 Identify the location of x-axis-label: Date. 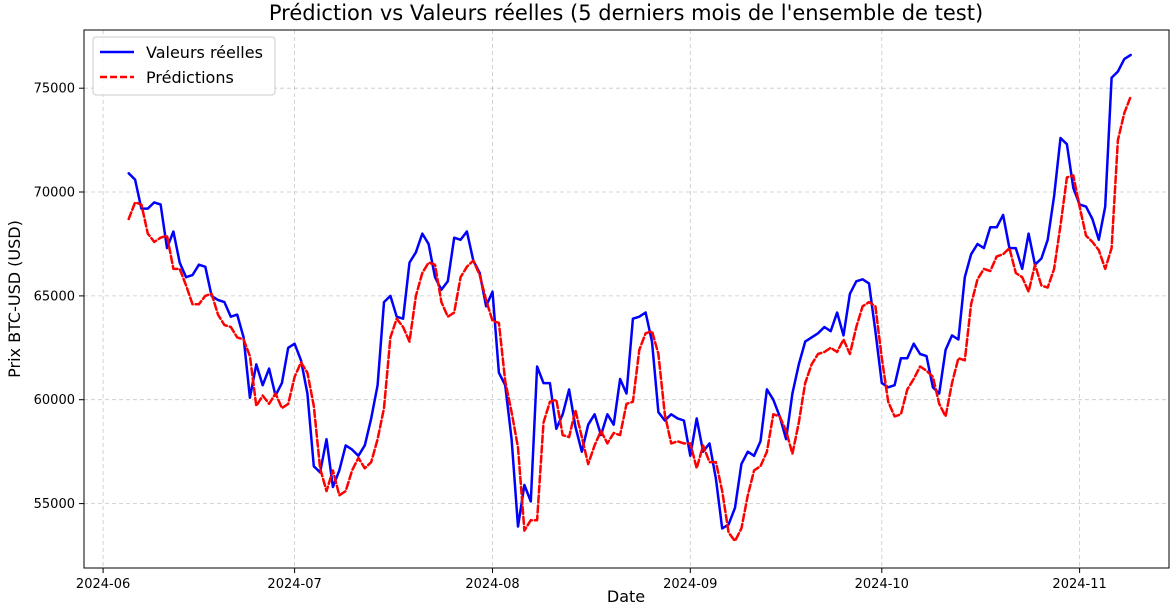
(626, 596).